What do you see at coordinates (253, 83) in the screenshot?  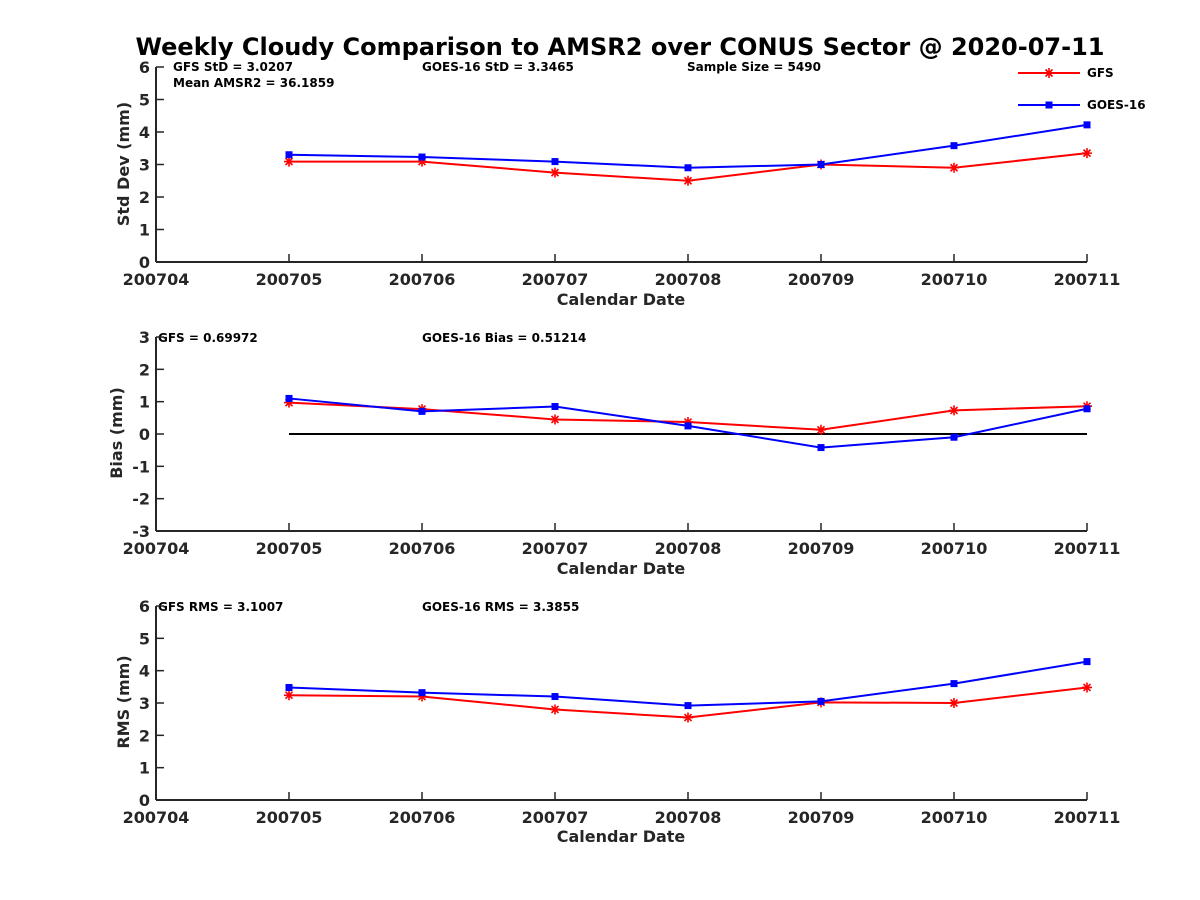 I see `annotation-mean-amsr2: Mean AMSR2 = 36.1859` at bounding box center [253, 83].